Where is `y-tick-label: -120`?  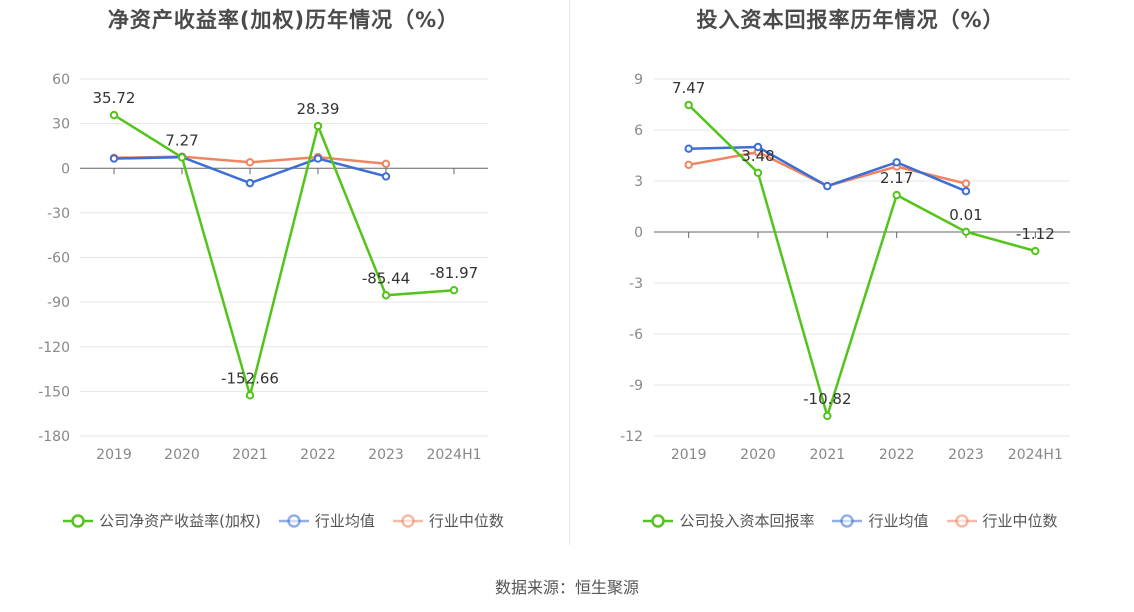 y-tick-label: -120 is located at coordinates (54, 348).